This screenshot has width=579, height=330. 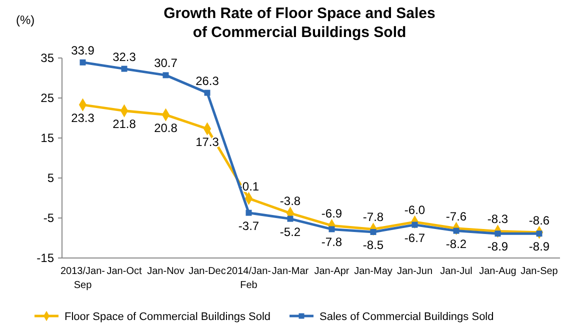 I want to click on data-label: 32.3, so click(x=124, y=57).